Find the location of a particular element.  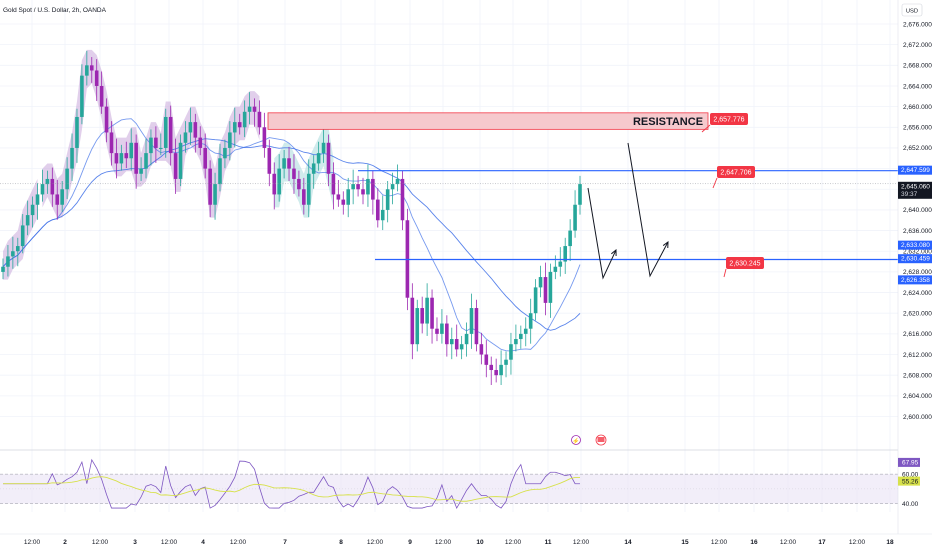

resistance-zone is located at coordinates (488, 121).